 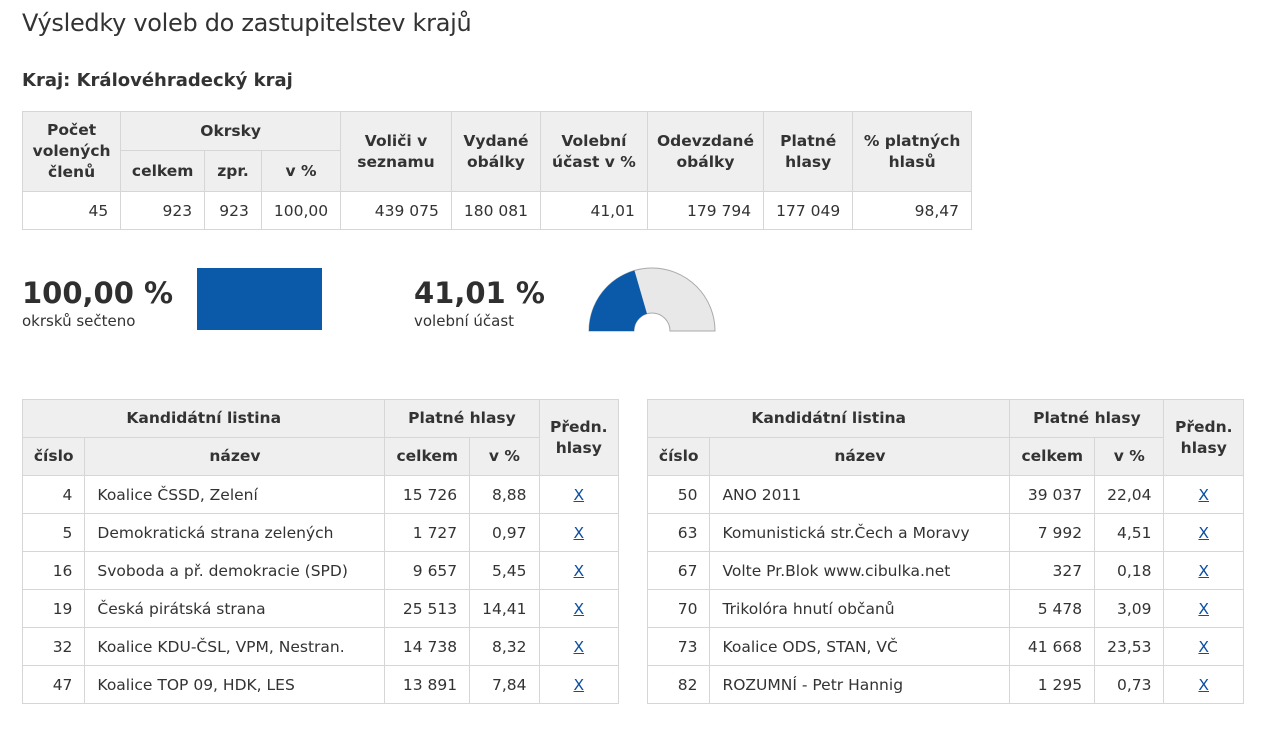 I want to click on value-valid-votes: 177 049, so click(x=808, y=210).